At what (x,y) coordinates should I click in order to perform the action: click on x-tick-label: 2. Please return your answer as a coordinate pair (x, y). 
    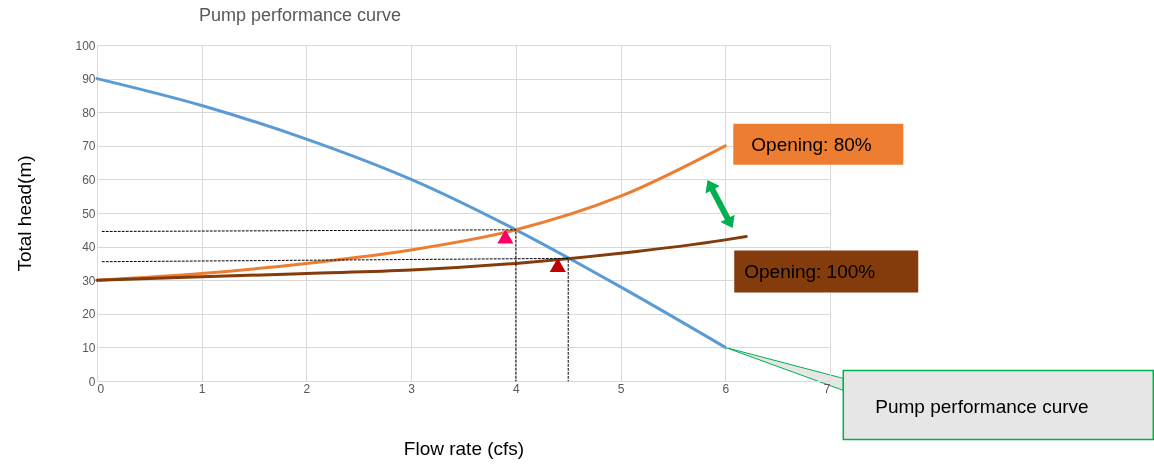
    Looking at the image, I should click on (307, 388).